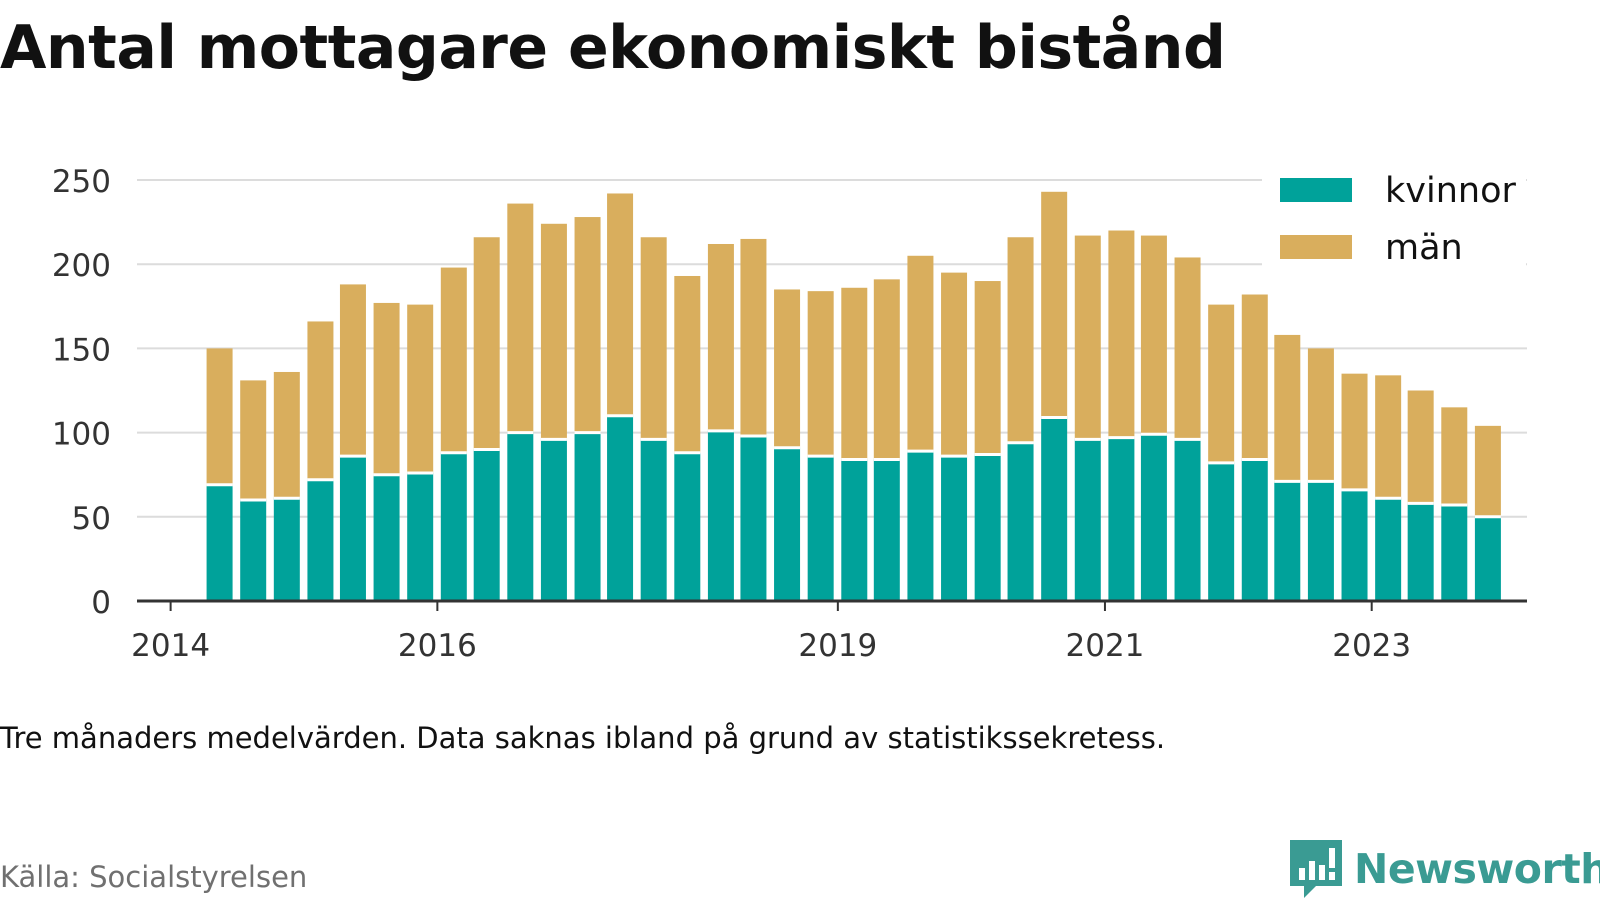 The image size is (1600, 900). What do you see at coordinates (1424, 248) in the screenshot?
I see `legend-label: män` at bounding box center [1424, 248].